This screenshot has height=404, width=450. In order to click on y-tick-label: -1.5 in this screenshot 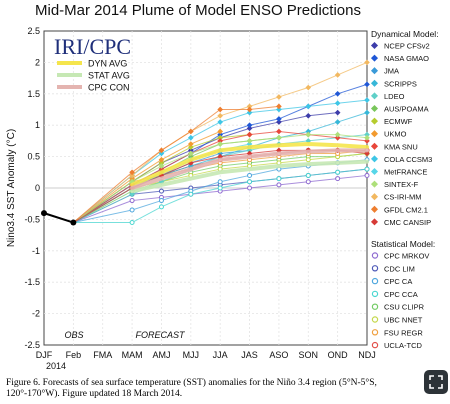, I will do `click(32, 282)`.